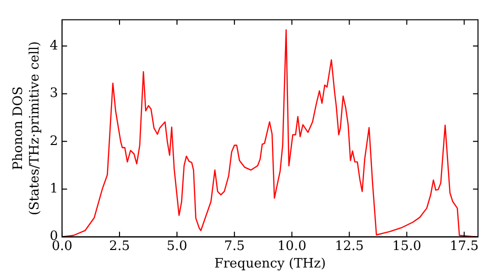 The width and height of the screenshot is (500, 280). I want to click on x-tick-label: 10.0, so click(291, 246).